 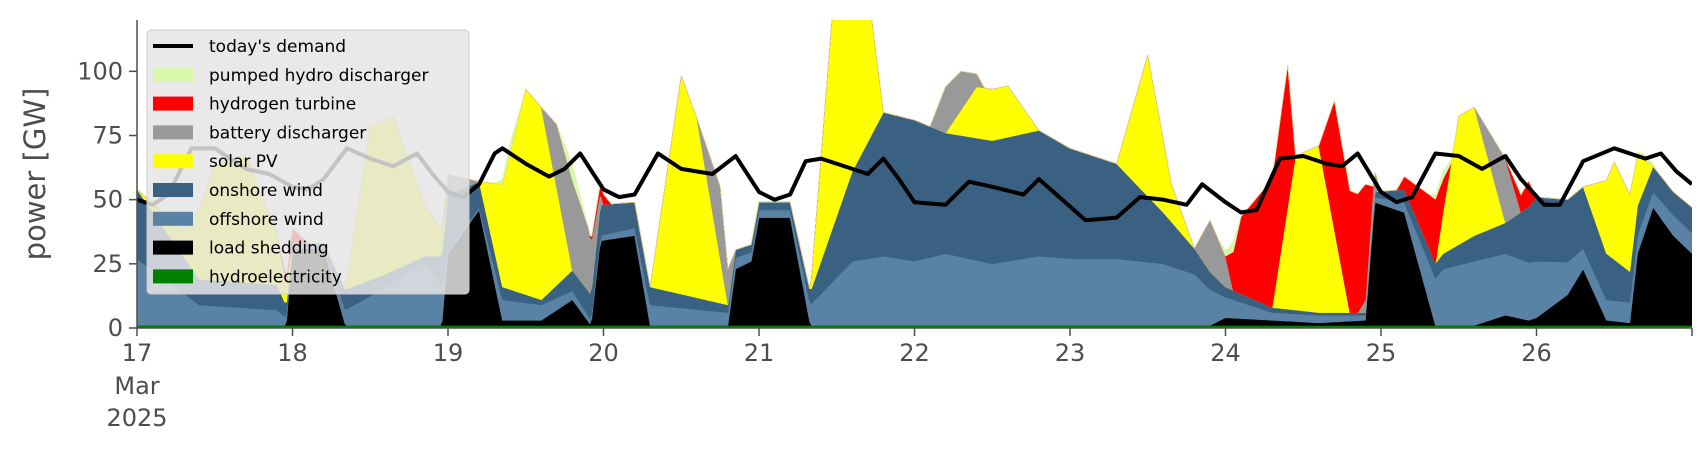 I want to click on legend-swatch-load-shedding, so click(x=173, y=247).